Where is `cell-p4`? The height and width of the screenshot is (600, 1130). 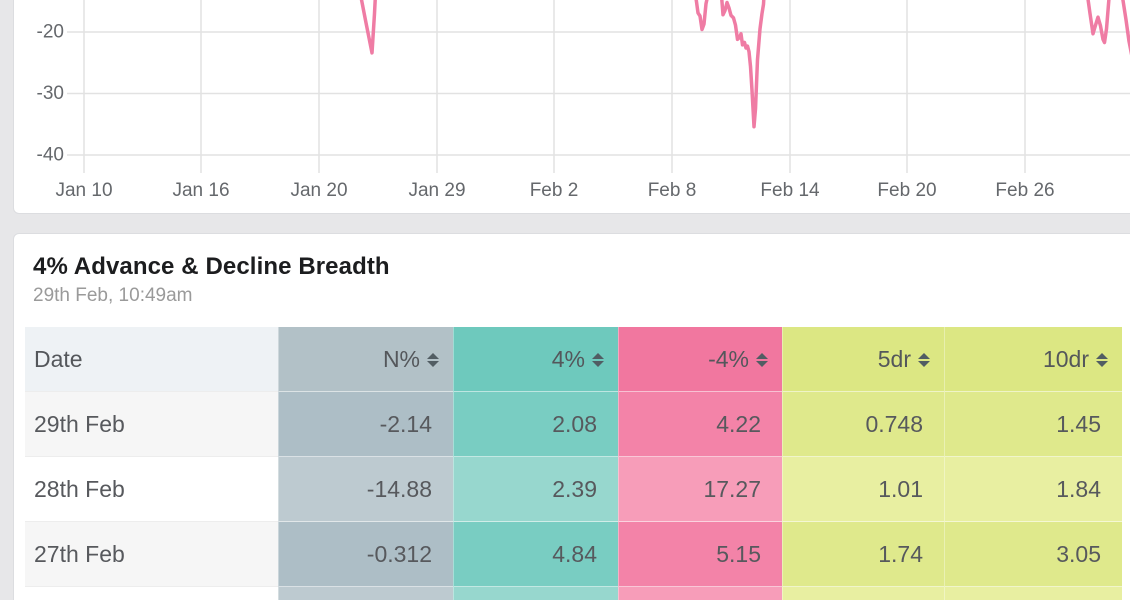 cell-p4 is located at coordinates (535, 593).